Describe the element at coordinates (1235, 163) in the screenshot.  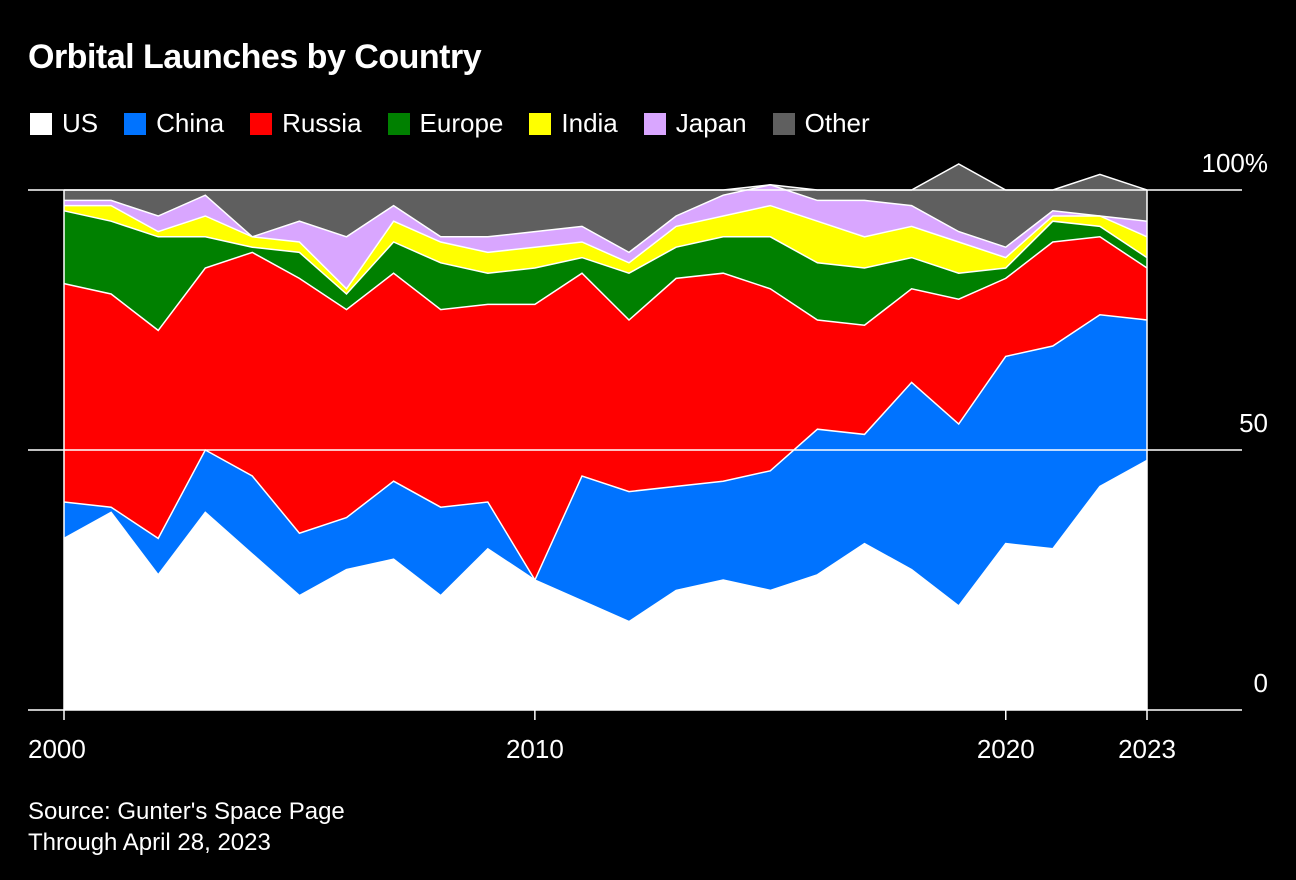
I see `y-tick-label-100: 100%` at that location.